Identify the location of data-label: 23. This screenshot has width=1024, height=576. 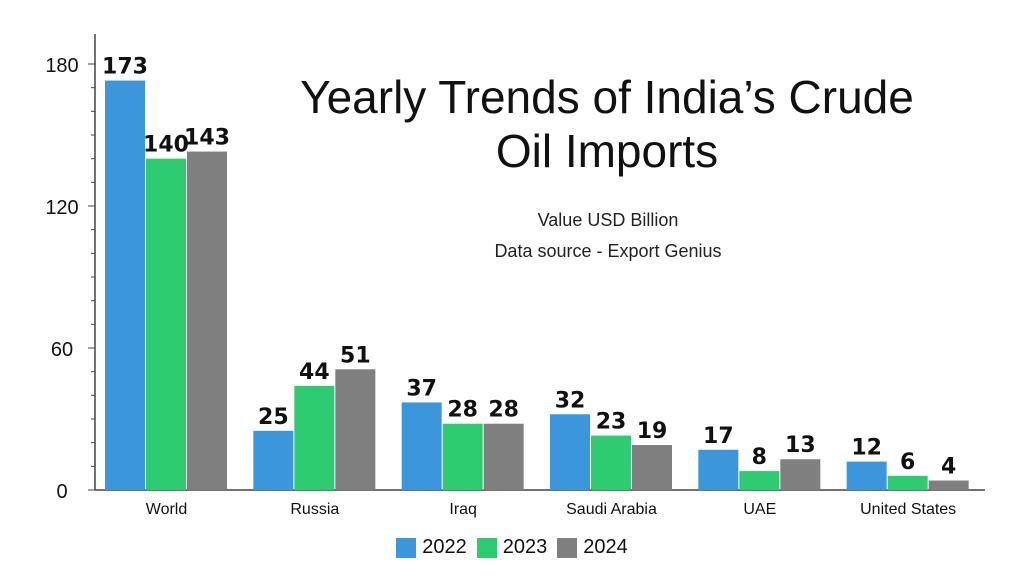
(611, 422).